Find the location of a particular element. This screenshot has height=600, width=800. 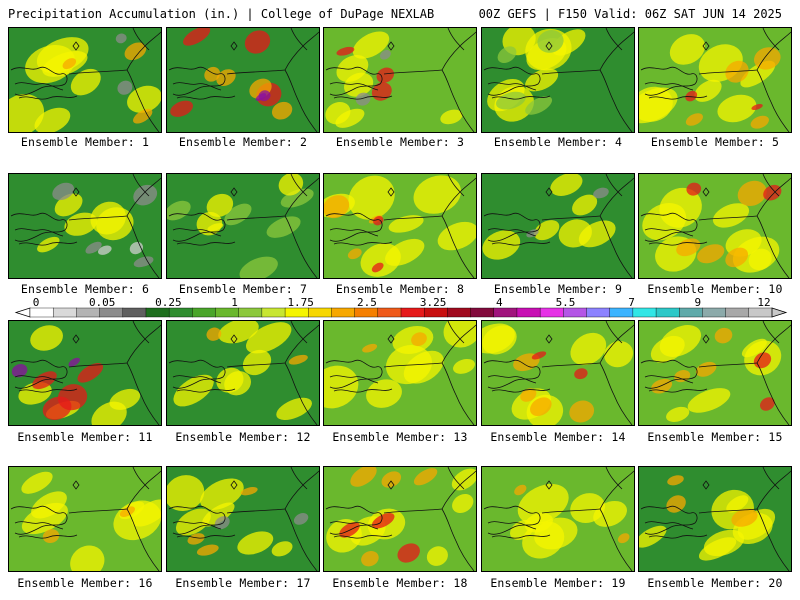

ensemble-member-label: Ensemble Member: 14 is located at coordinates (558, 437).